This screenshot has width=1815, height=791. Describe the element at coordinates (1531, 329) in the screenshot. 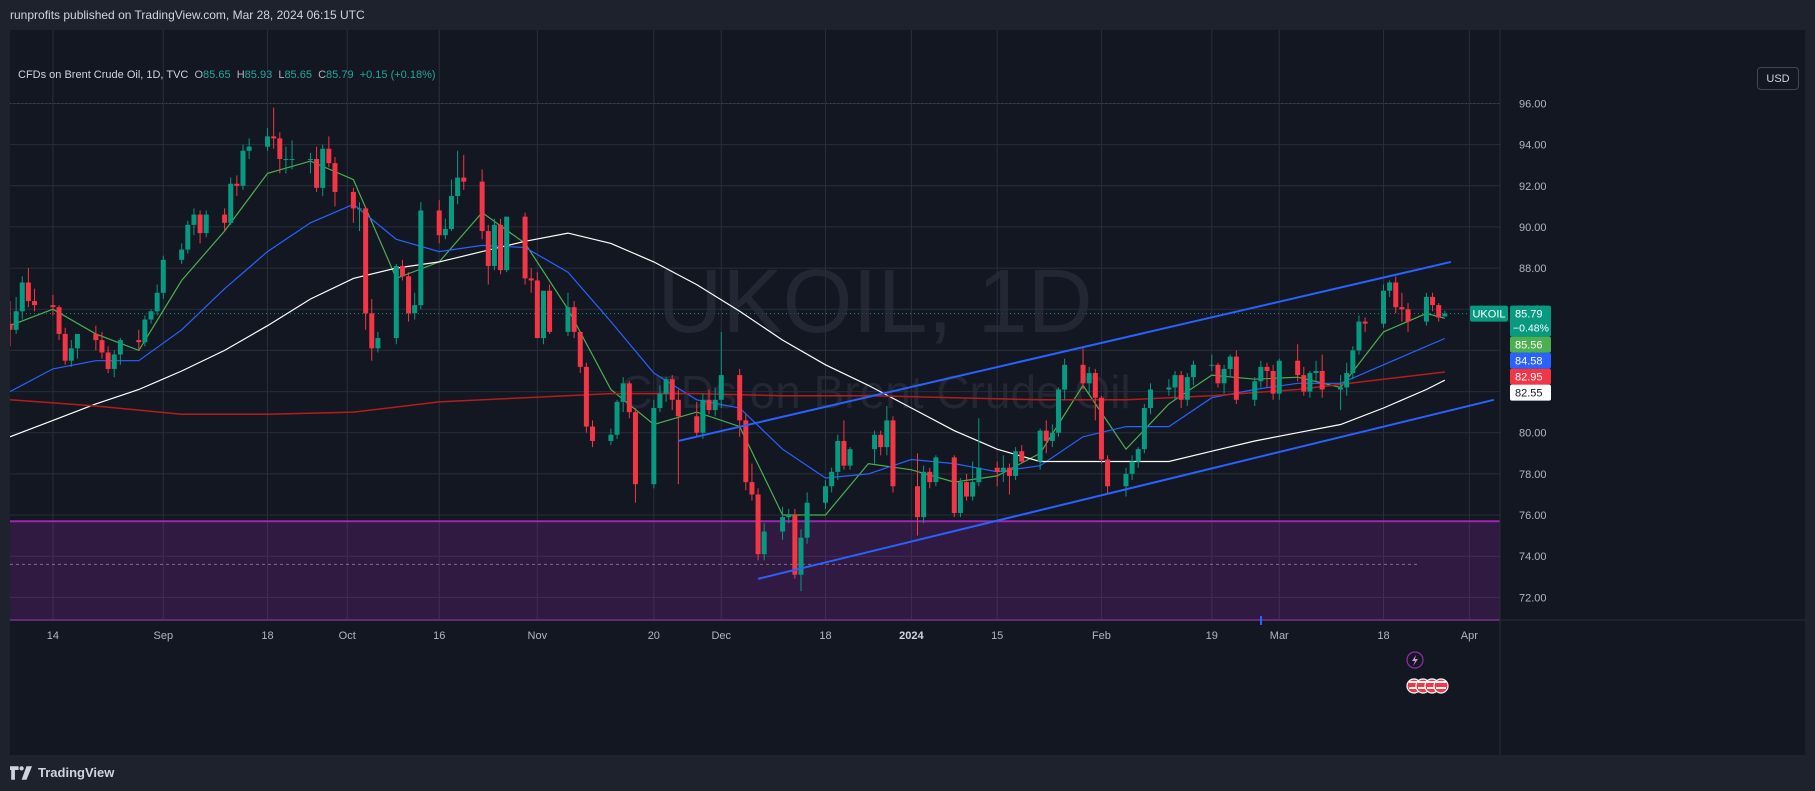

I see `price-badge-change: −0.48%` at that location.